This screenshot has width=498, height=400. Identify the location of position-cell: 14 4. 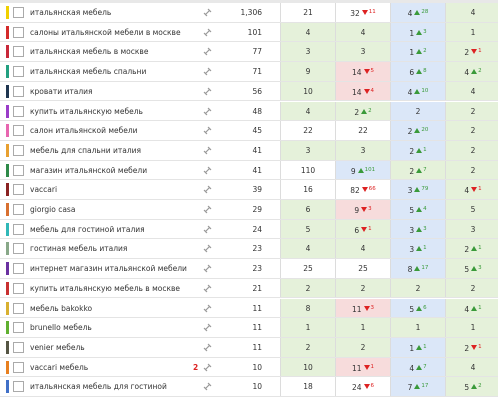
(362, 91).